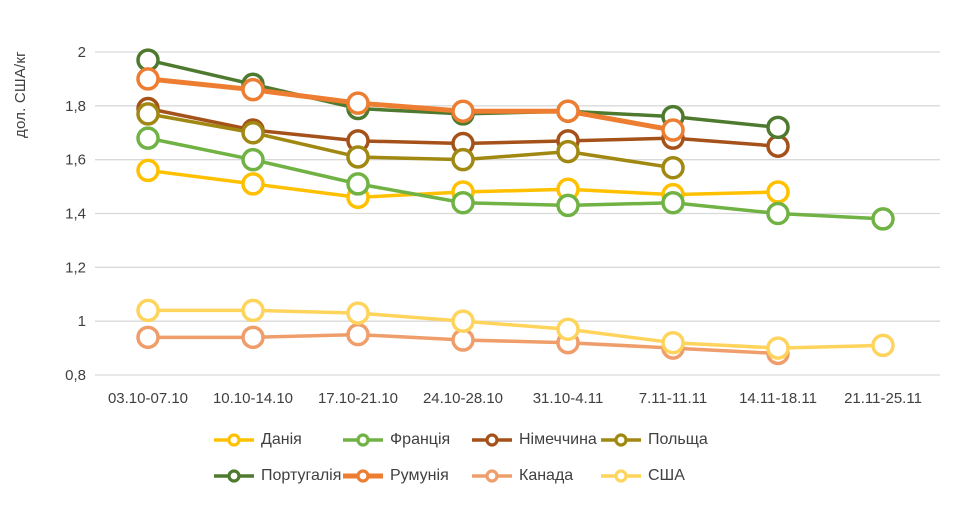  What do you see at coordinates (82, 321) in the screenshot?
I see `y-tick-label: 1` at bounding box center [82, 321].